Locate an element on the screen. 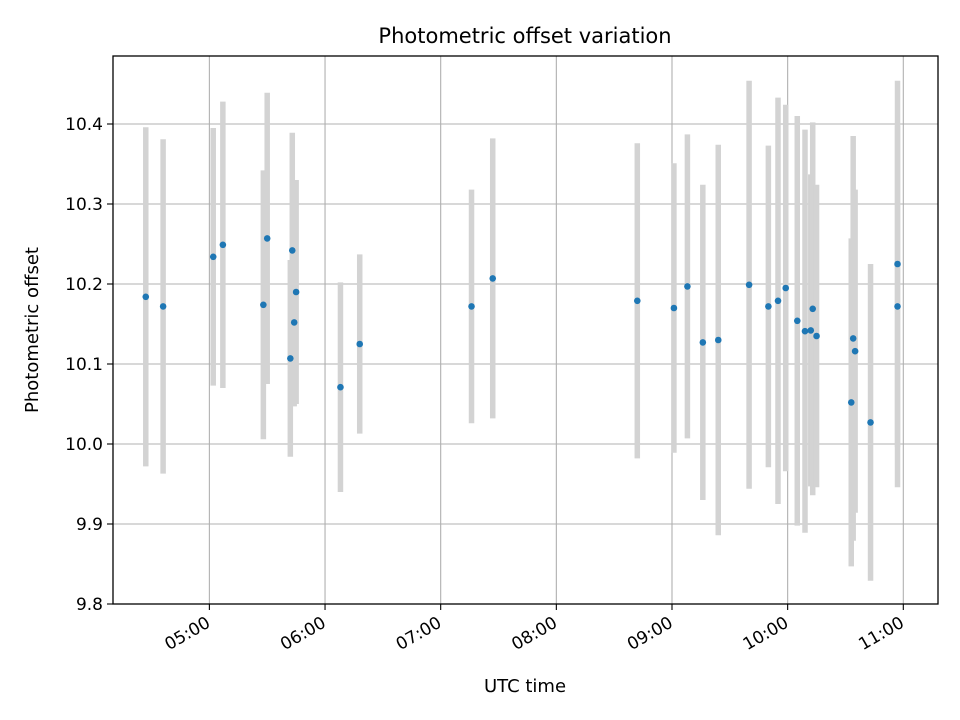 The height and width of the screenshot is (720, 960). y-tick-label: 10.3 is located at coordinates (84, 205).